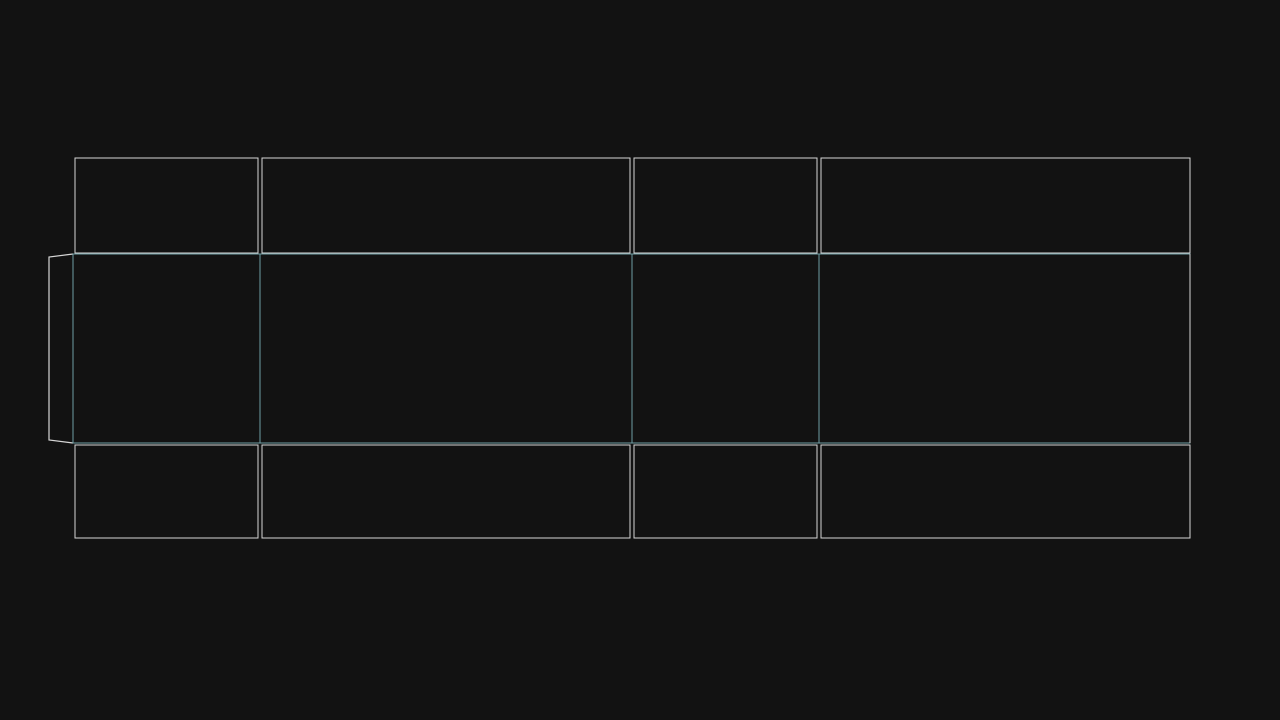  What do you see at coordinates (632, 491) in the screenshot?
I see `bottom-flaps` at bounding box center [632, 491].